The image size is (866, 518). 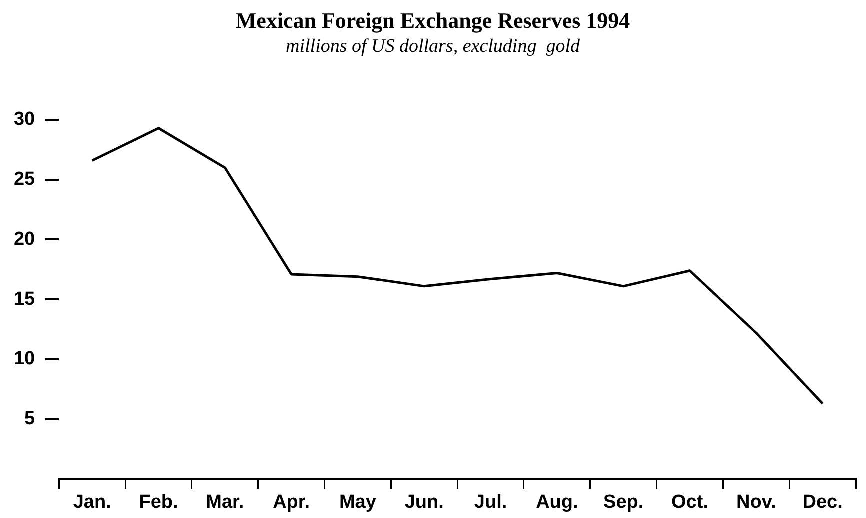 I want to click on x-tick-label: Jan., so click(x=92, y=502).